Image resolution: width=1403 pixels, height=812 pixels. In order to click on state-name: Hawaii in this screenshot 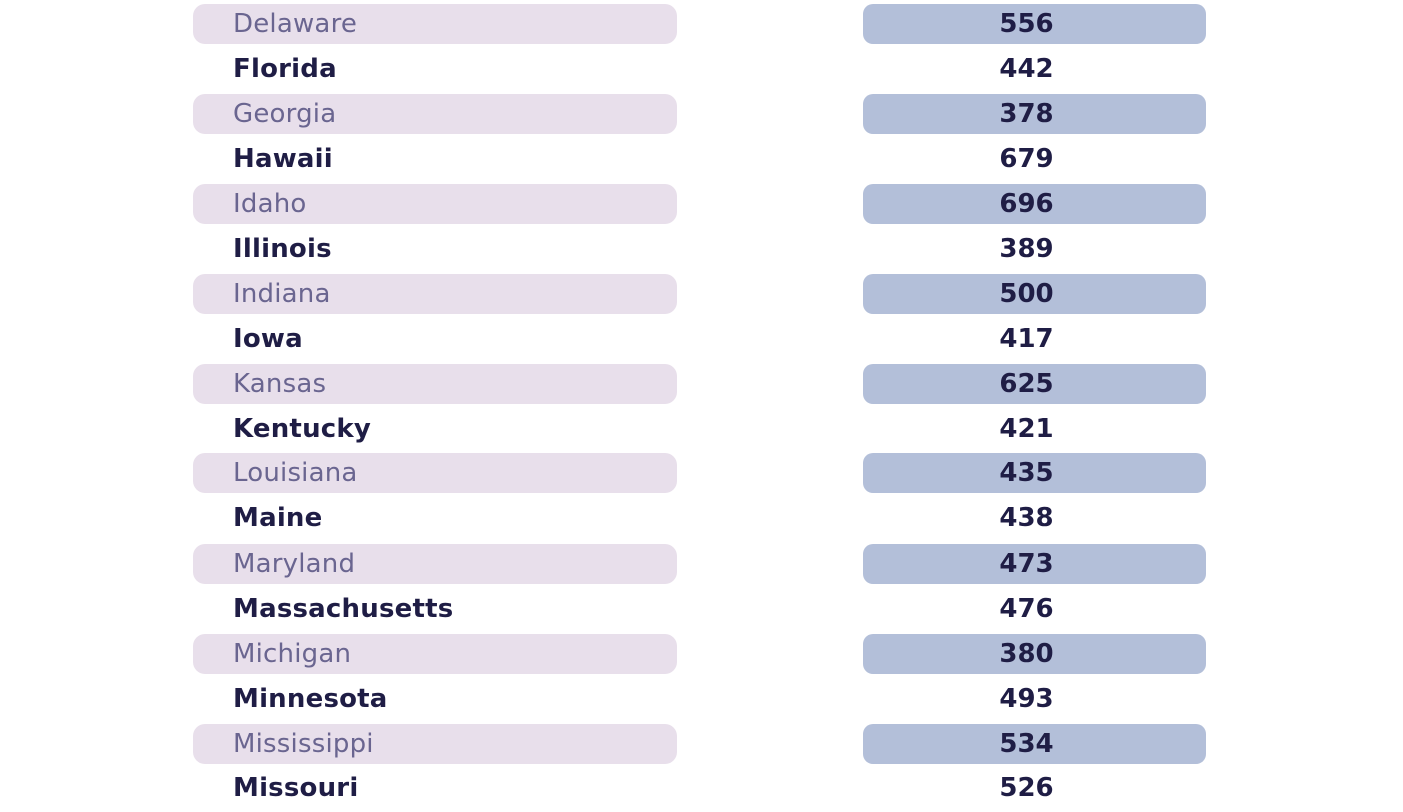, I will do `click(283, 159)`.